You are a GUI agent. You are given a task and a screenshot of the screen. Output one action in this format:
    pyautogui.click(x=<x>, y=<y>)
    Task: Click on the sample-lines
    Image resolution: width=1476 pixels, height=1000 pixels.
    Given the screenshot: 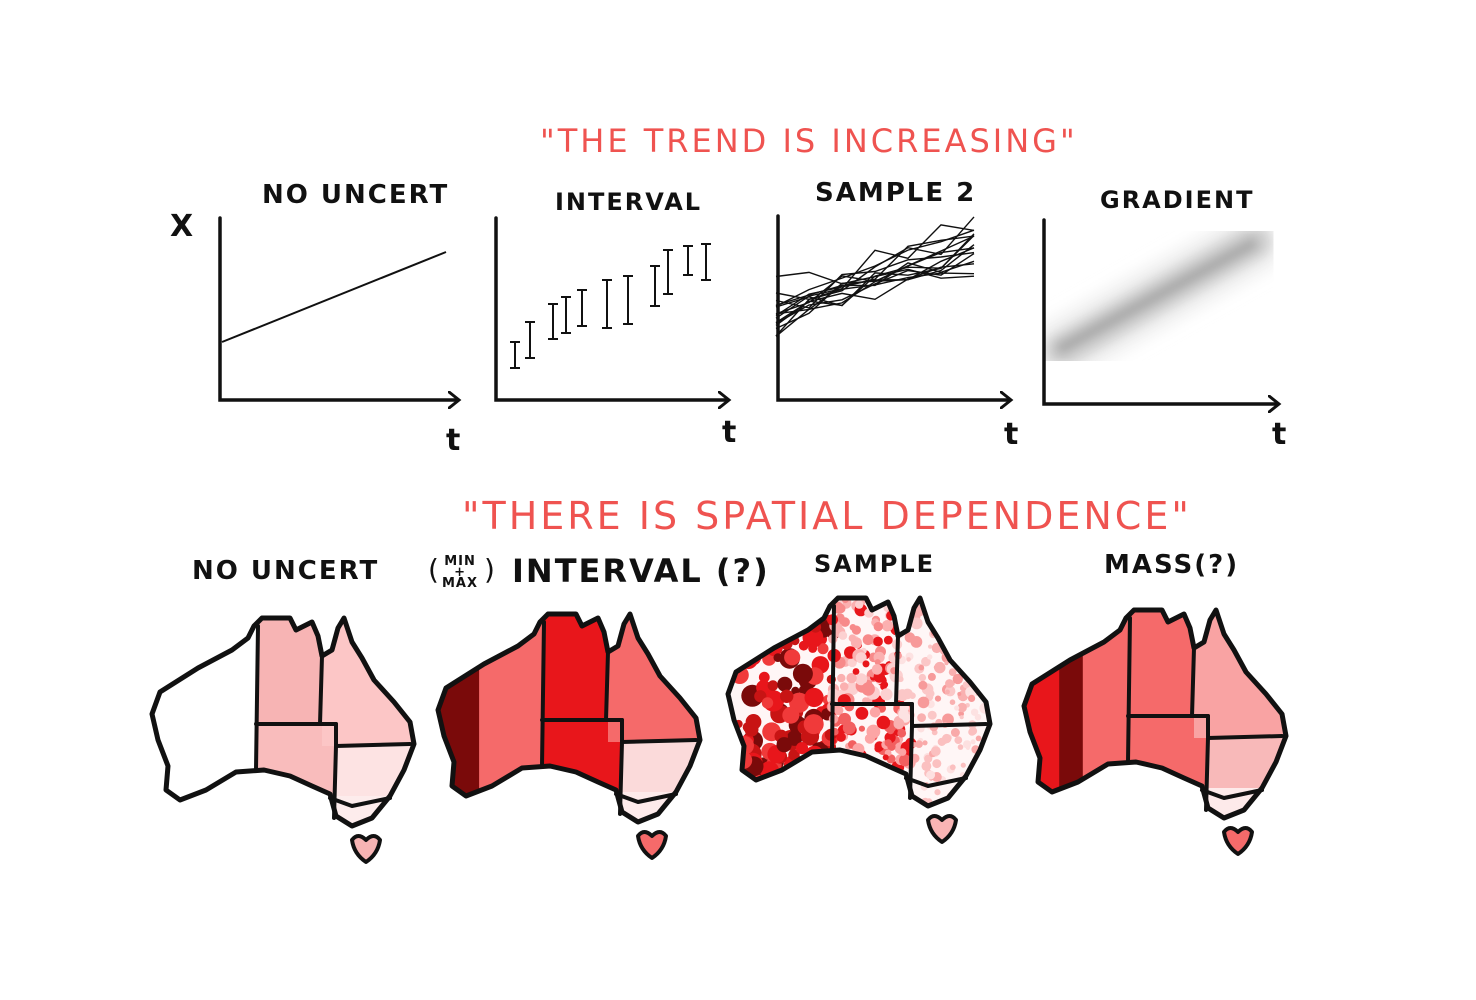 What is the action you would take?
    pyautogui.click(x=875, y=276)
    